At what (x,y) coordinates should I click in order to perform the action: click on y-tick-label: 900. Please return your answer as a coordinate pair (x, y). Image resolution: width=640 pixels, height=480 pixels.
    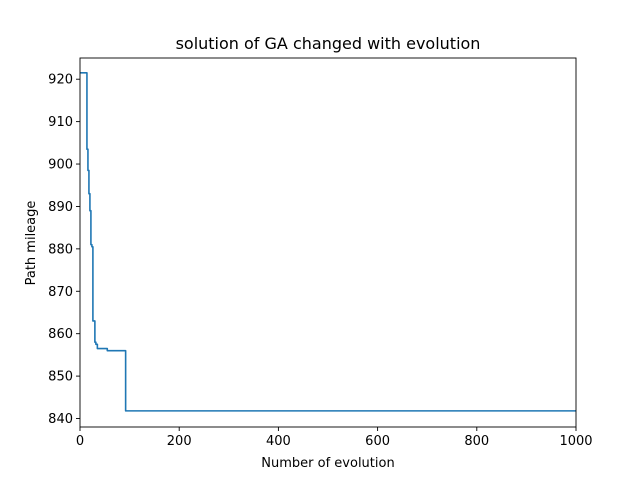
    Looking at the image, I should click on (60, 165).